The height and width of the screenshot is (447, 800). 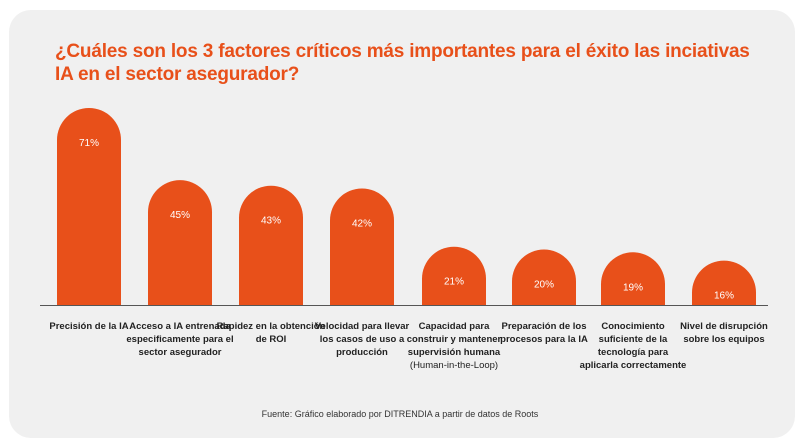 What do you see at coordinates (454, 282) in the screenshot?
I see `bar-data-label: 21%` at bounding box center [454, 282].